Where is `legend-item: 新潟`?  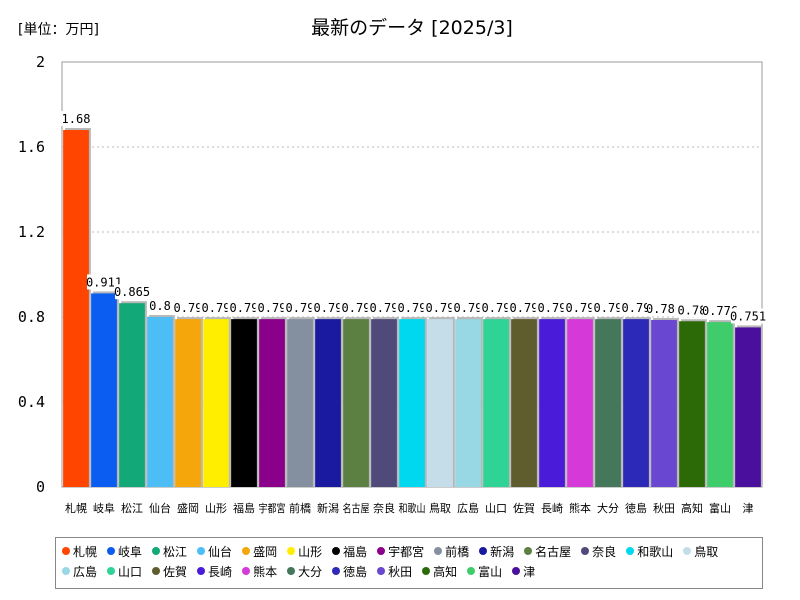
legend-item: 新潟 is located at coordinates (496, 551).